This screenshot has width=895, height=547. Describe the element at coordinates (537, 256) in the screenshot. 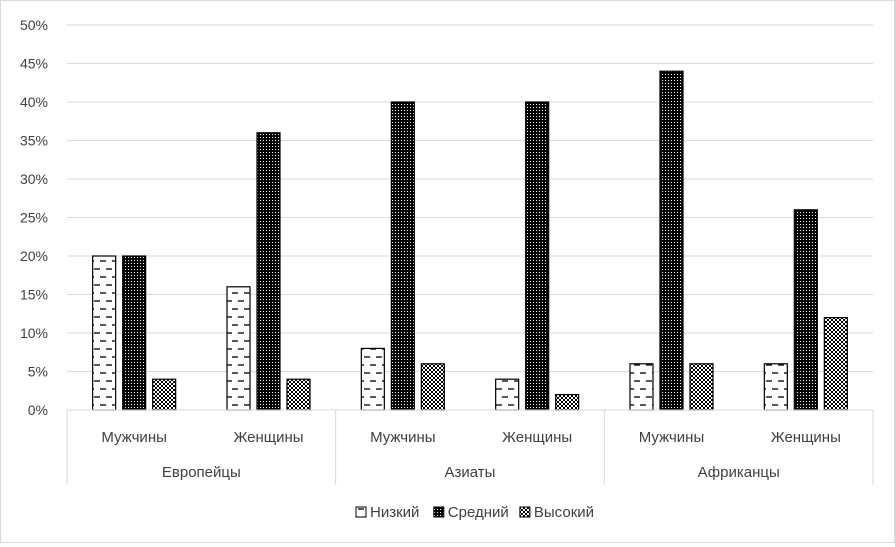

I see `bar-Средний-3` at that location.